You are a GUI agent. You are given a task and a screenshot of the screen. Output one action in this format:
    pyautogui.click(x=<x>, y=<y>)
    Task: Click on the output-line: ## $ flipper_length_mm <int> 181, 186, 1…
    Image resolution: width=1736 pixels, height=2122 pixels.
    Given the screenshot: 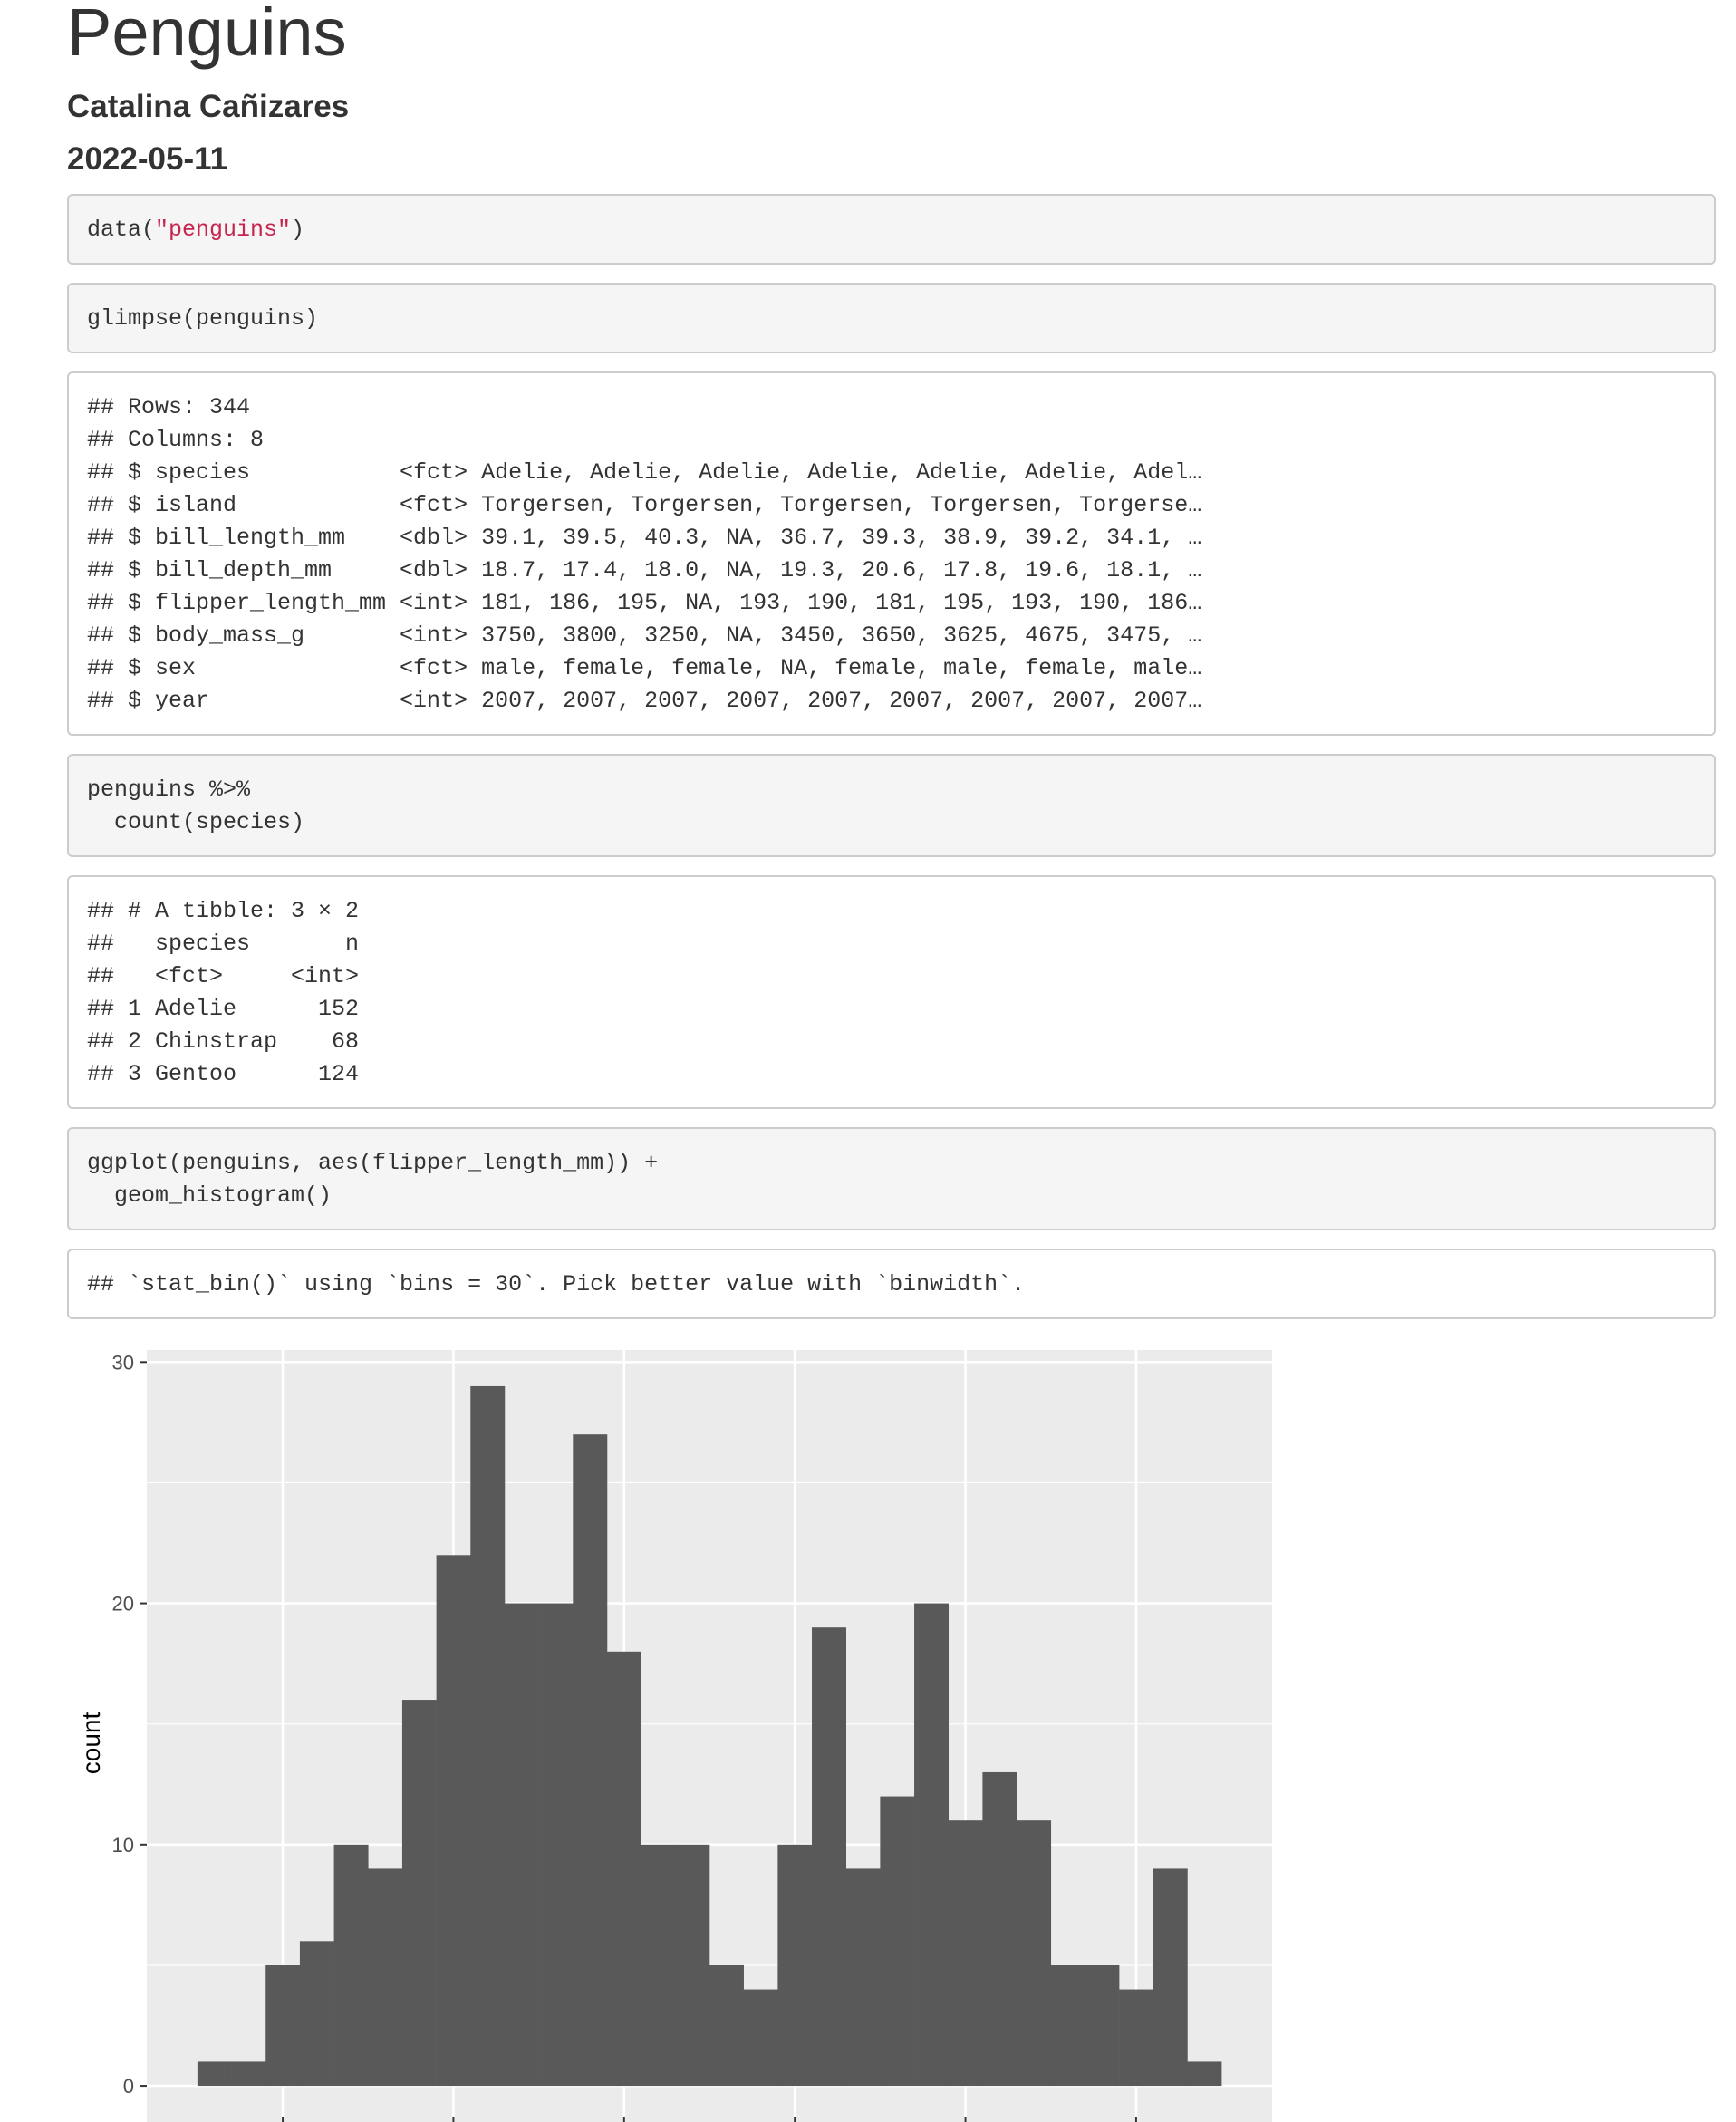 What is the action you would take?
    pyautogui.click(x=644, y=603)
    